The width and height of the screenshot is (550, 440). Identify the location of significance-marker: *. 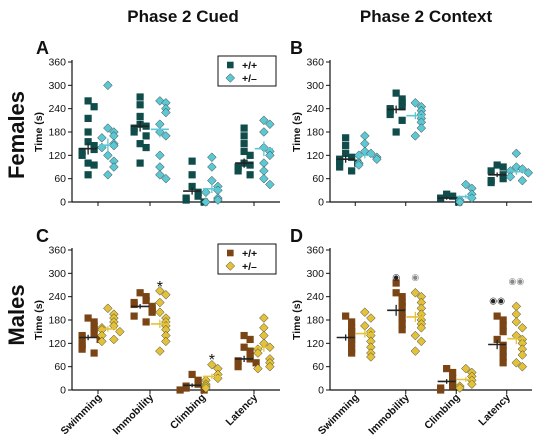
(160, 287).